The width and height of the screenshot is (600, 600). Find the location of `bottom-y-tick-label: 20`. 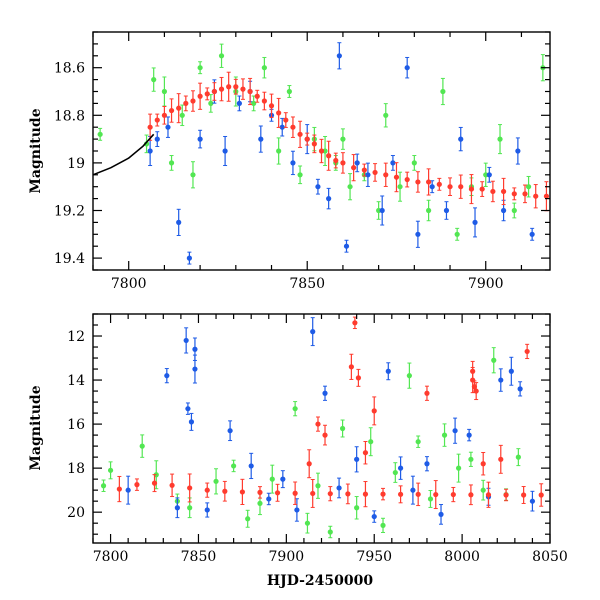

bottom-y-tick-label: 20 is located at coordinates (76, 513).